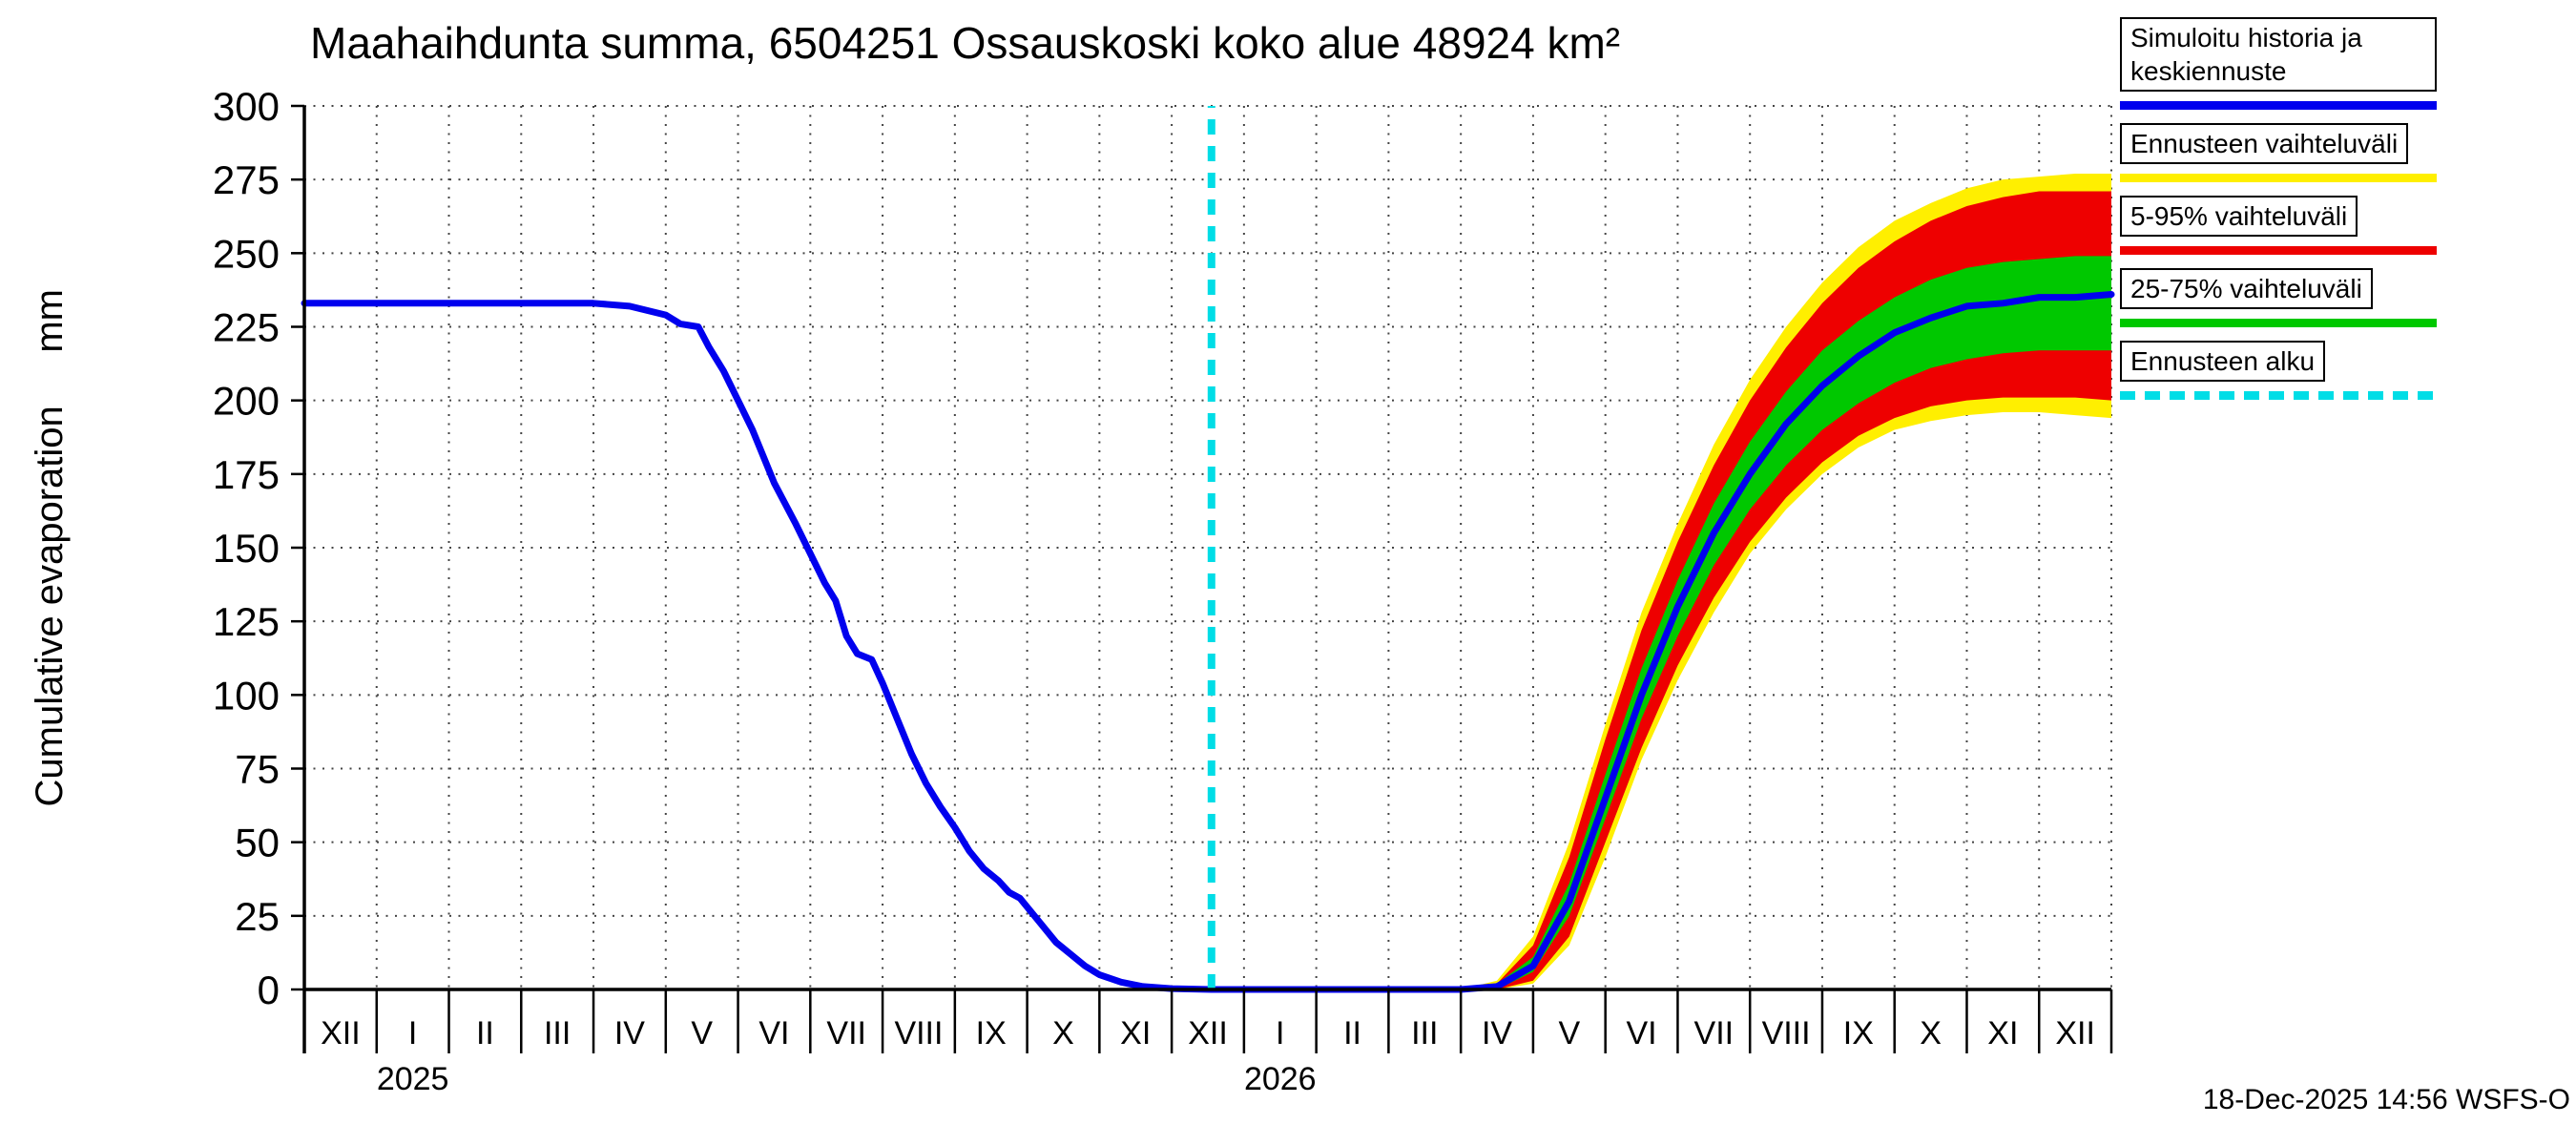 The height and width of the screenshot is (1145, 2576). Describe the element at coordinates (1280, 1079) in the screenshot. I see `year-label: 2026` at that location.